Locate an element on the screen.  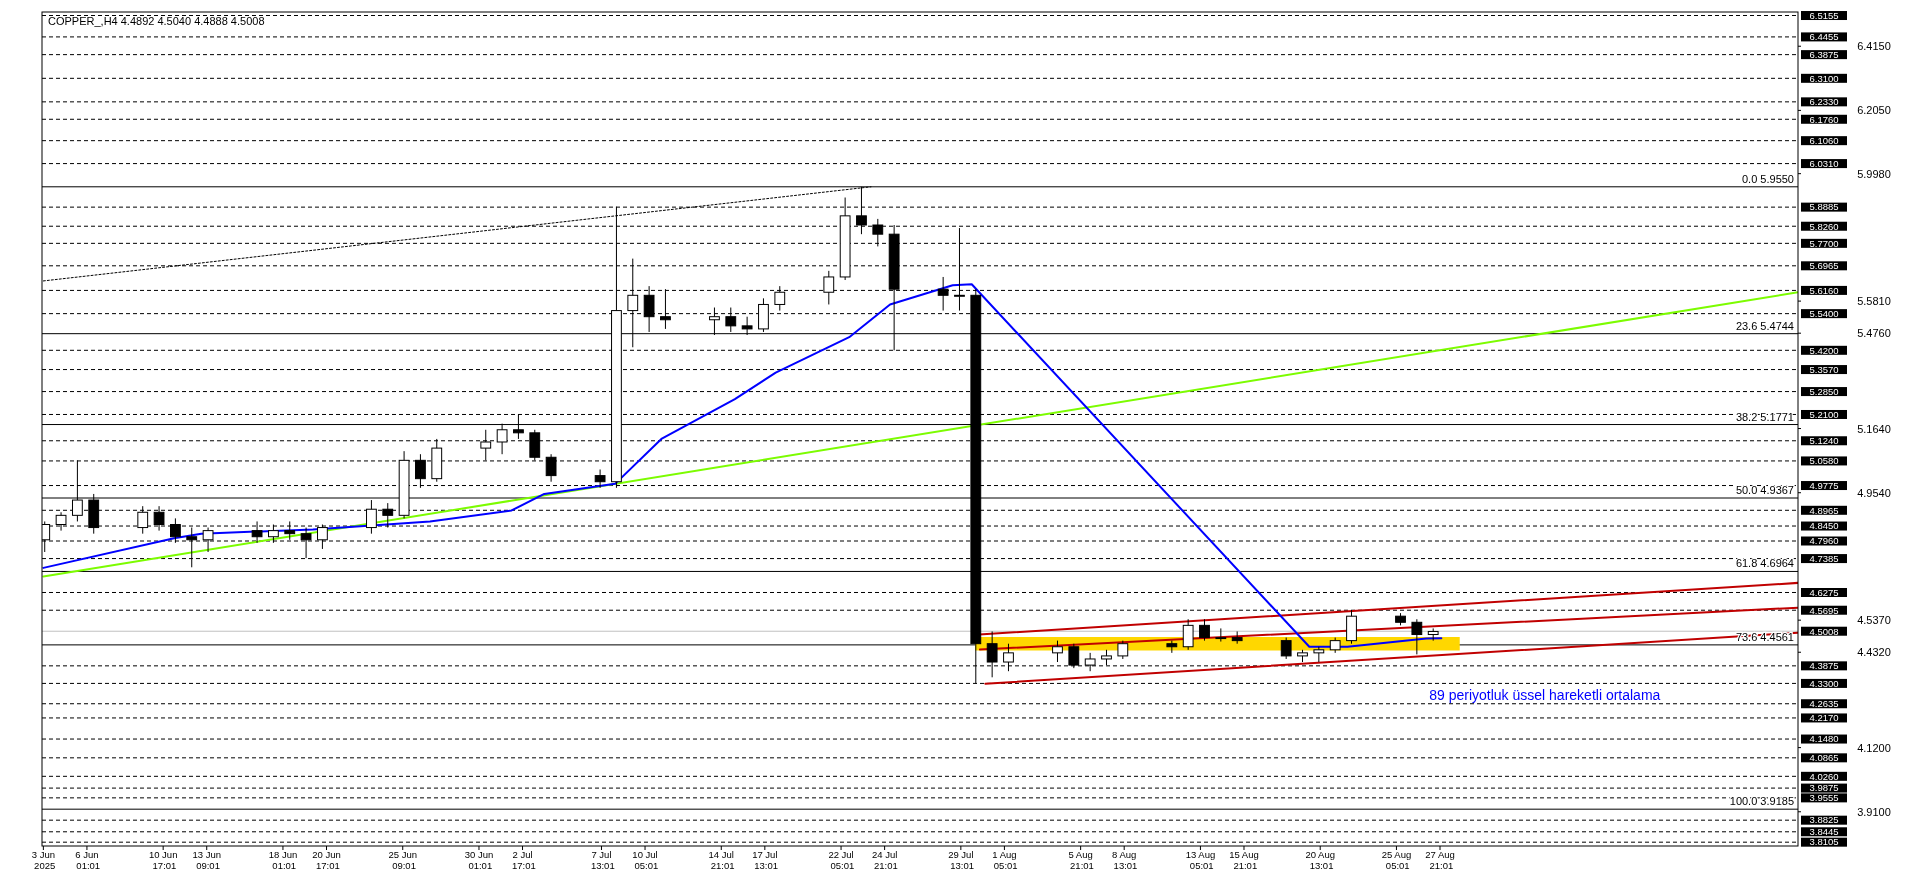
ref-line-label: 4.0865 is located at coordinates (1824, 758).